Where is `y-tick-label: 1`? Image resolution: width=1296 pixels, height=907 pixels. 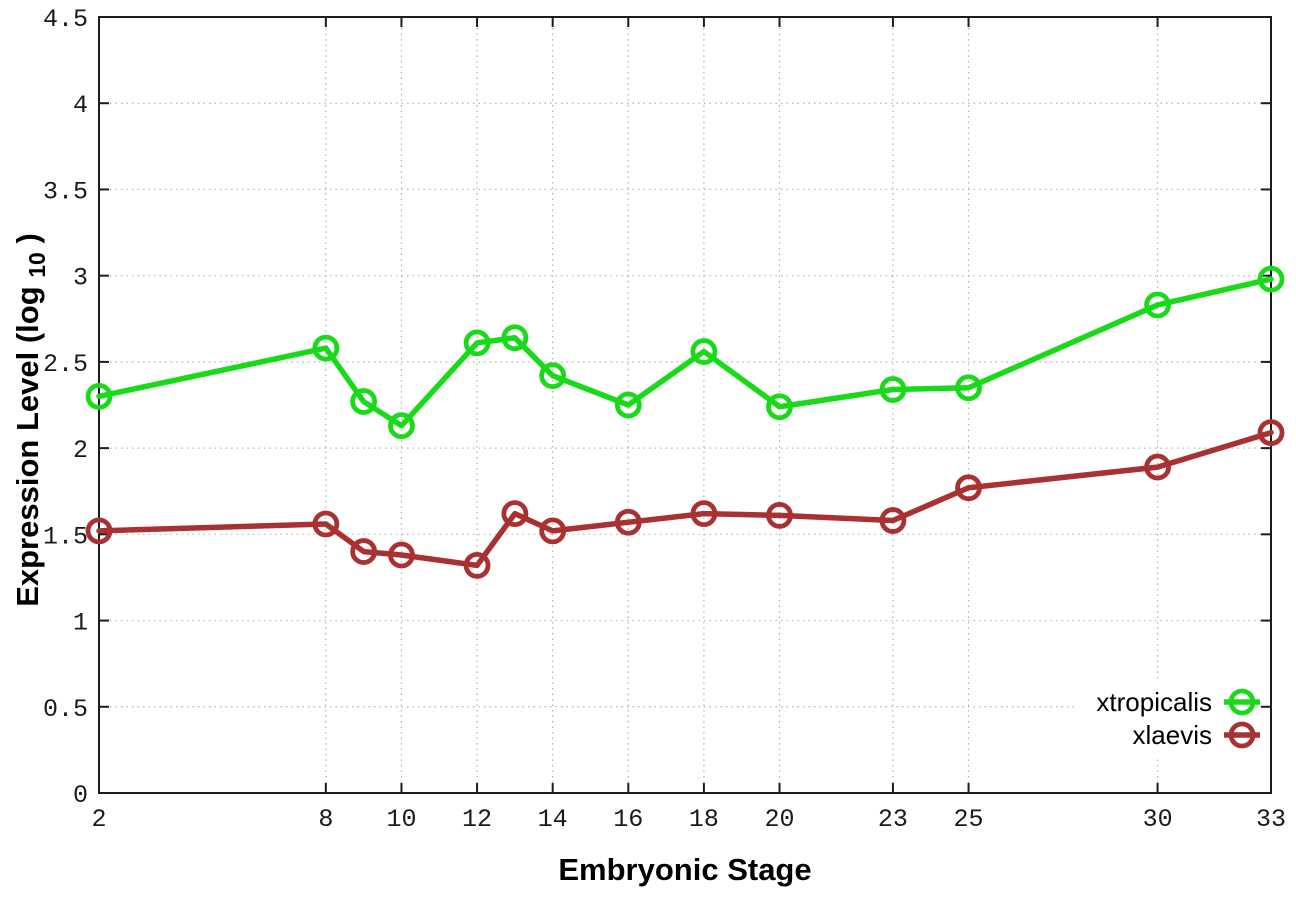
y-tick-label: 1 is located at coordinates (80, 623).